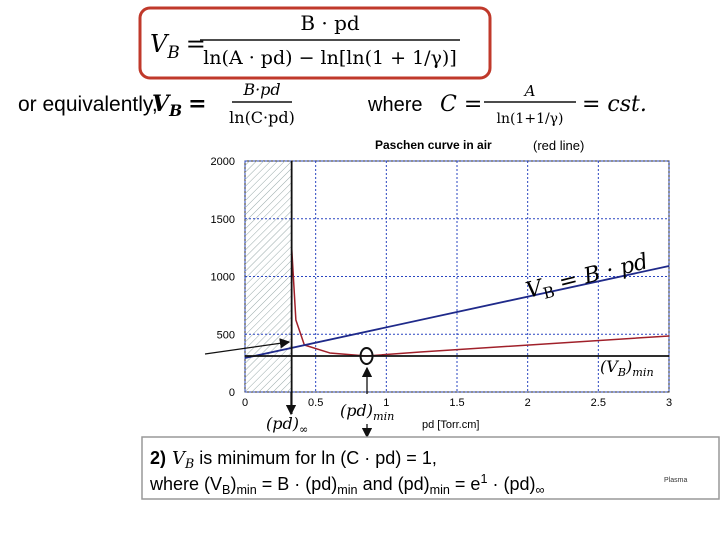 This screenshot has height=540, width=720. What do you see at coordinates (315, 403) in the screenshot?
I see `x-tick-label: 0.5` at bounding box center [315, 403].